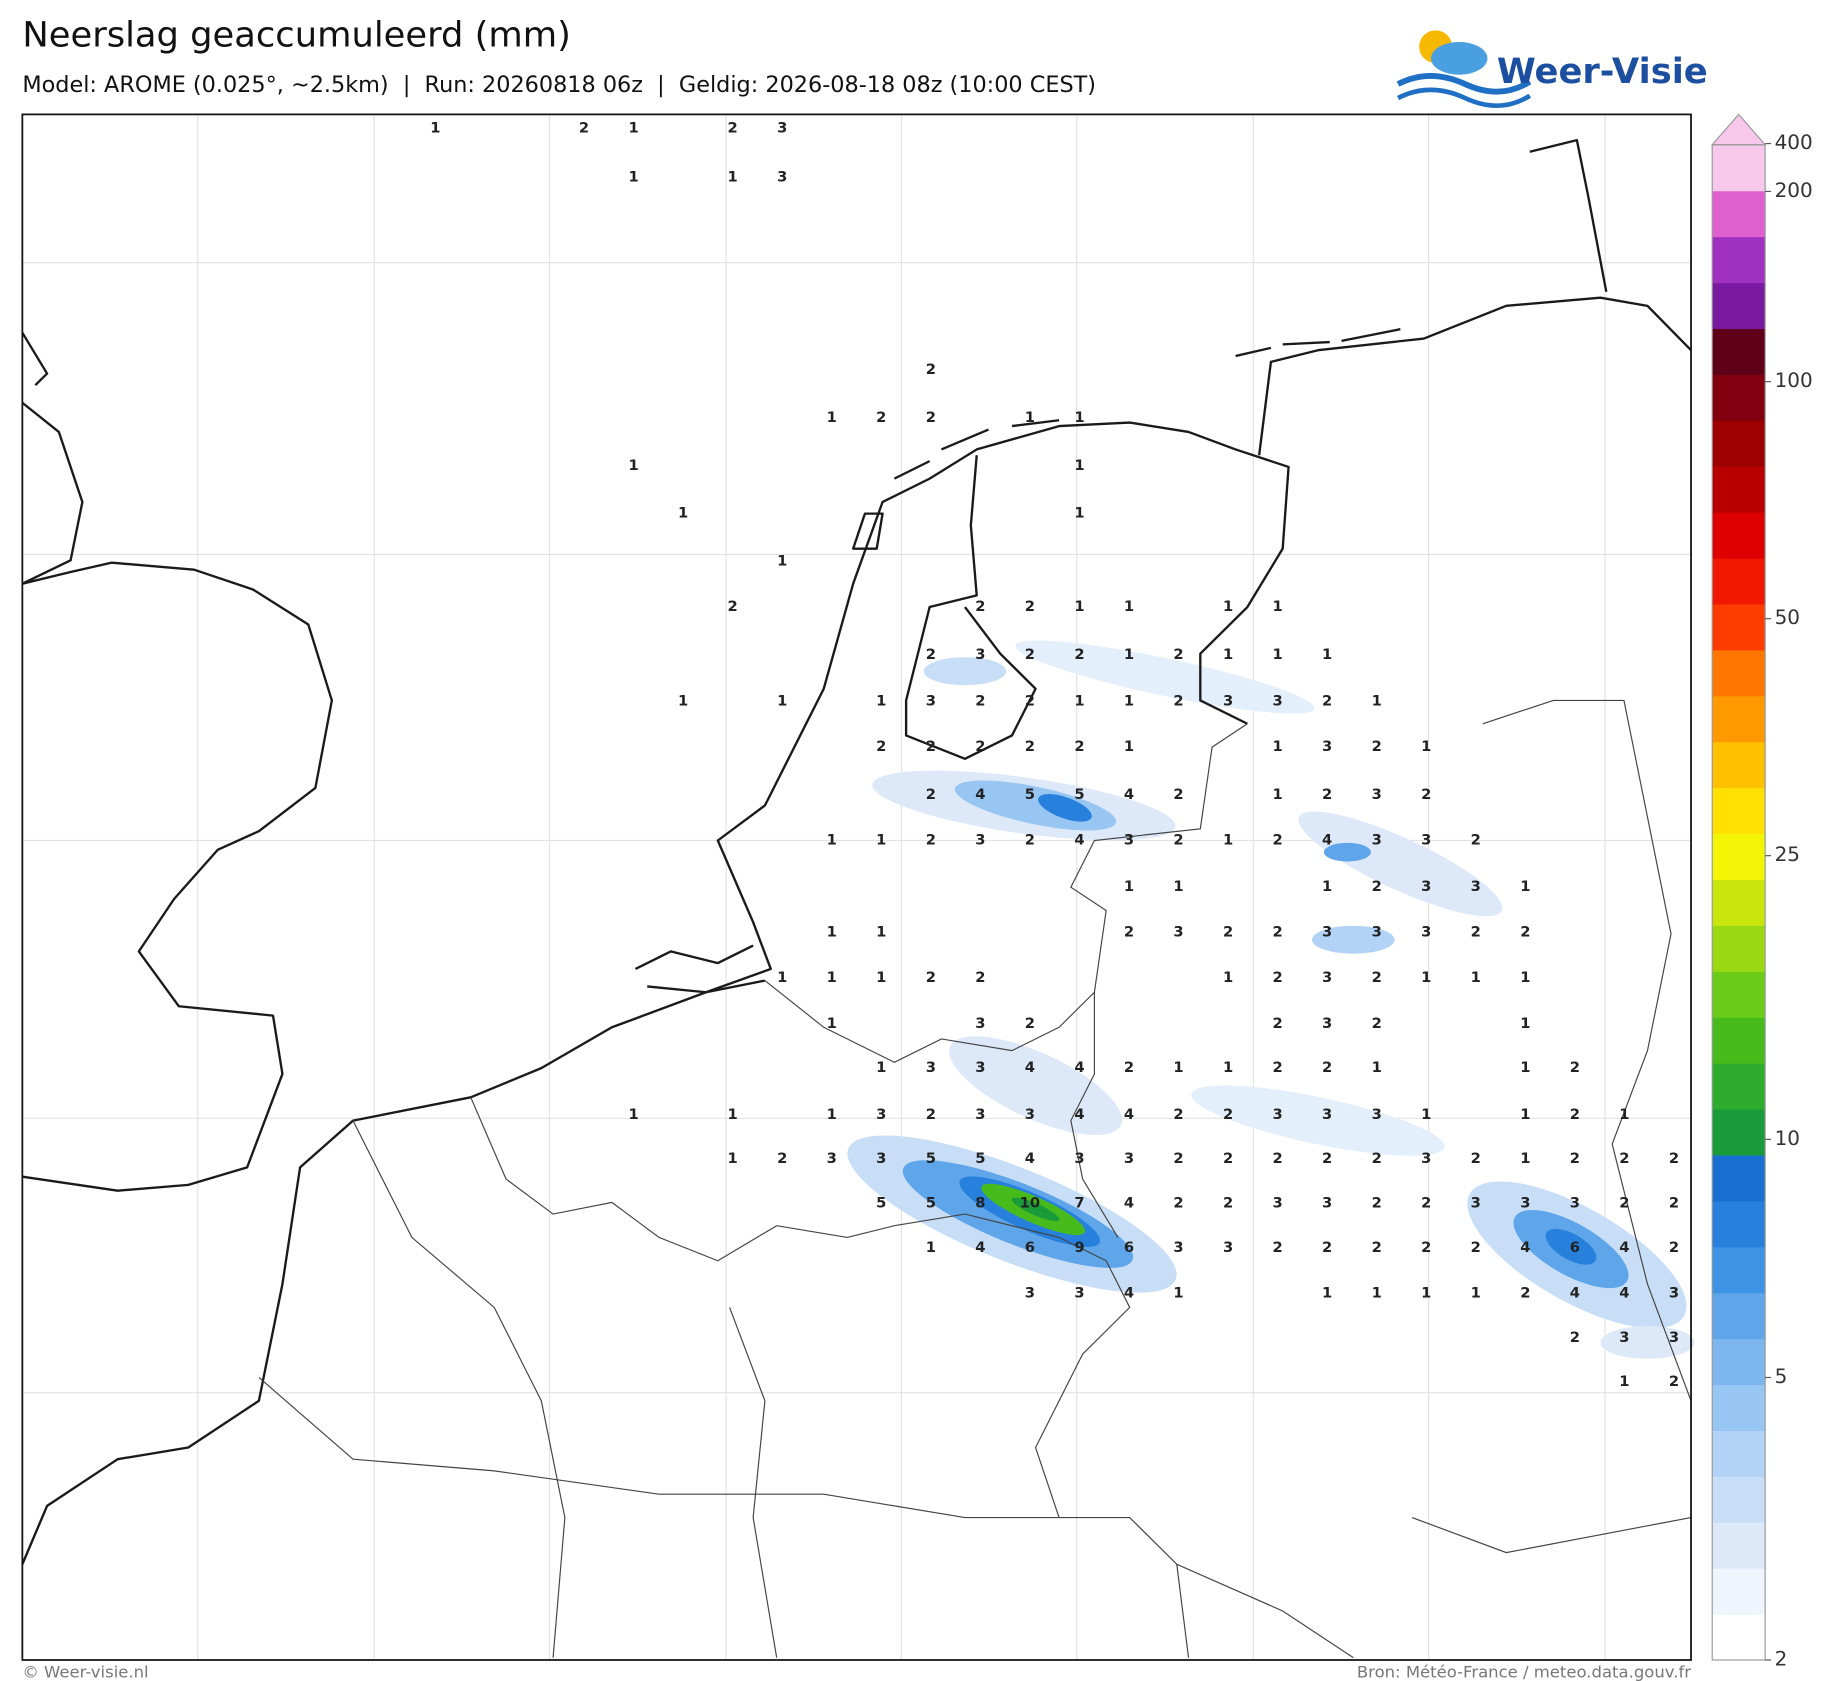  Describe the element at coordinates (1794, 142) in the screenshot. I see `colorbar-tick-label: 400` at that location.